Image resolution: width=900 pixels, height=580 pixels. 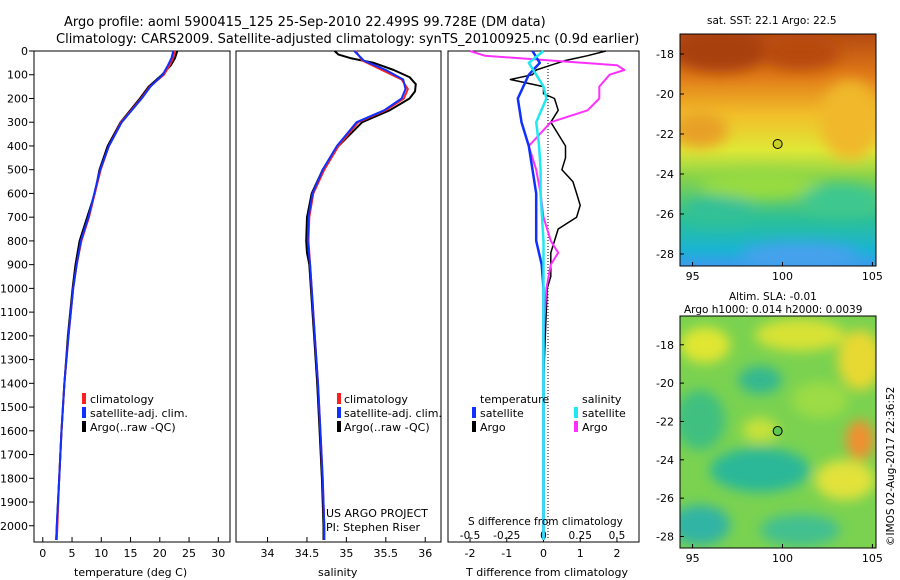 What do you see at coordinates (782, 558) in the screenshot?
I see `sla-map-lon-label: 100` at bounding box center [782, 558].